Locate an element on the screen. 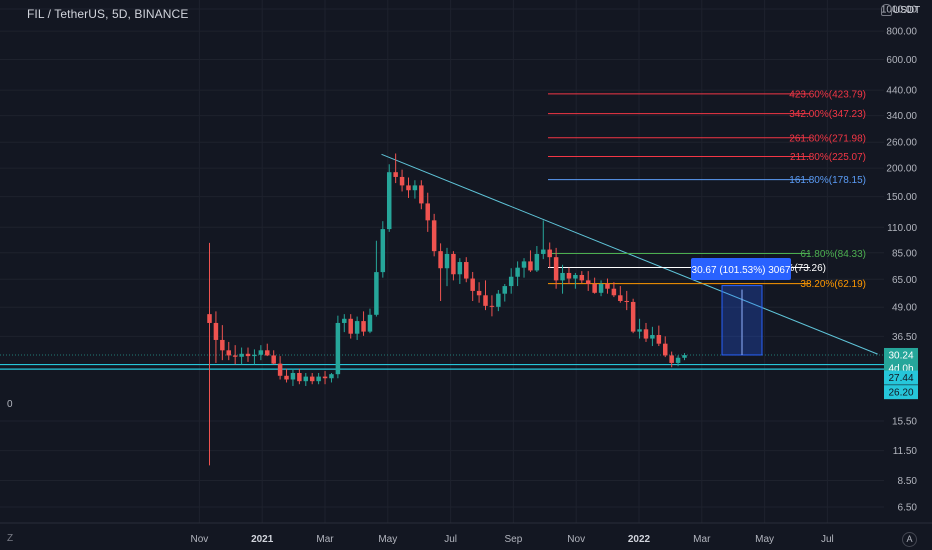 Image resolution: width=932 pixels, height=550 pixels. fib-level-label: 342.00%(347.23) is located at coordinates (827, 114).